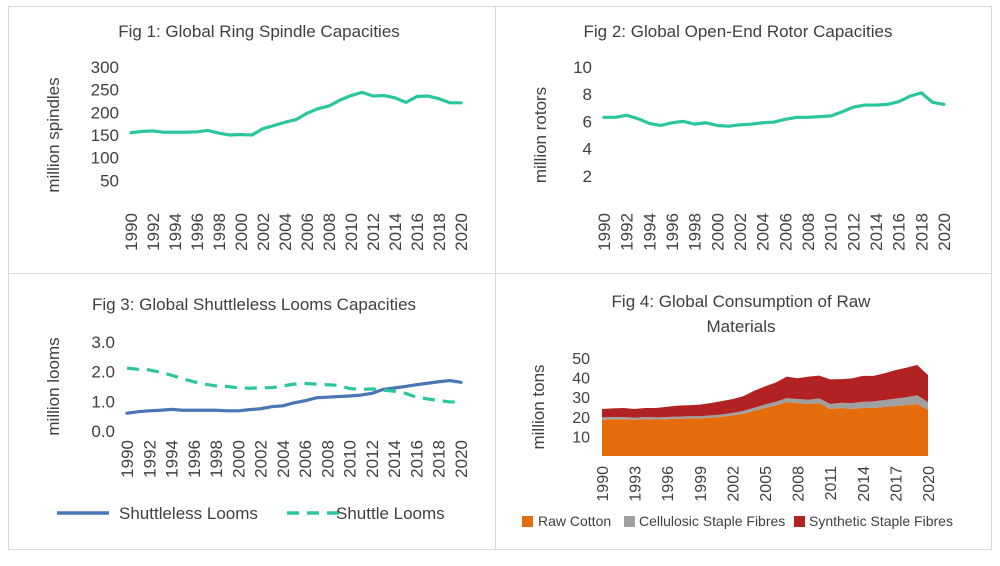  Describe the element at coordinates (538, 406) in the screenshot. I see `y-axis-label: million tons` at that location.